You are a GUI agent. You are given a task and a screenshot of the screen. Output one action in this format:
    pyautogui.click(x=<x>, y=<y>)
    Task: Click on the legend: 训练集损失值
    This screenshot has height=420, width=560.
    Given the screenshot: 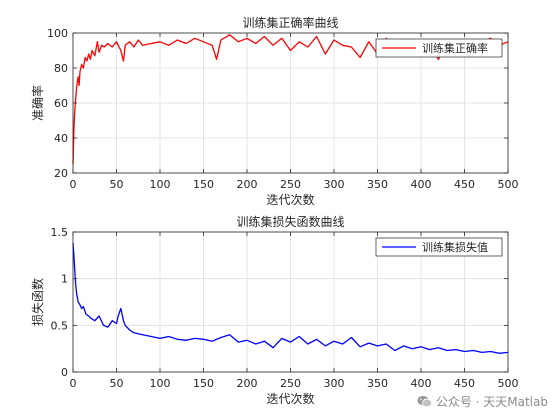 What is the action you would take?
    pyautogui.click(x=439, y=247)
    